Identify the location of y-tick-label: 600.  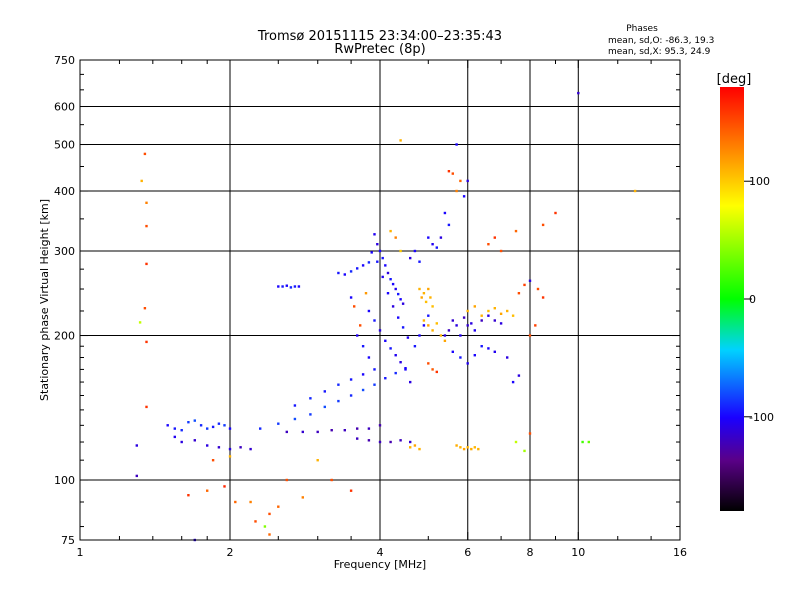
(64, 107).